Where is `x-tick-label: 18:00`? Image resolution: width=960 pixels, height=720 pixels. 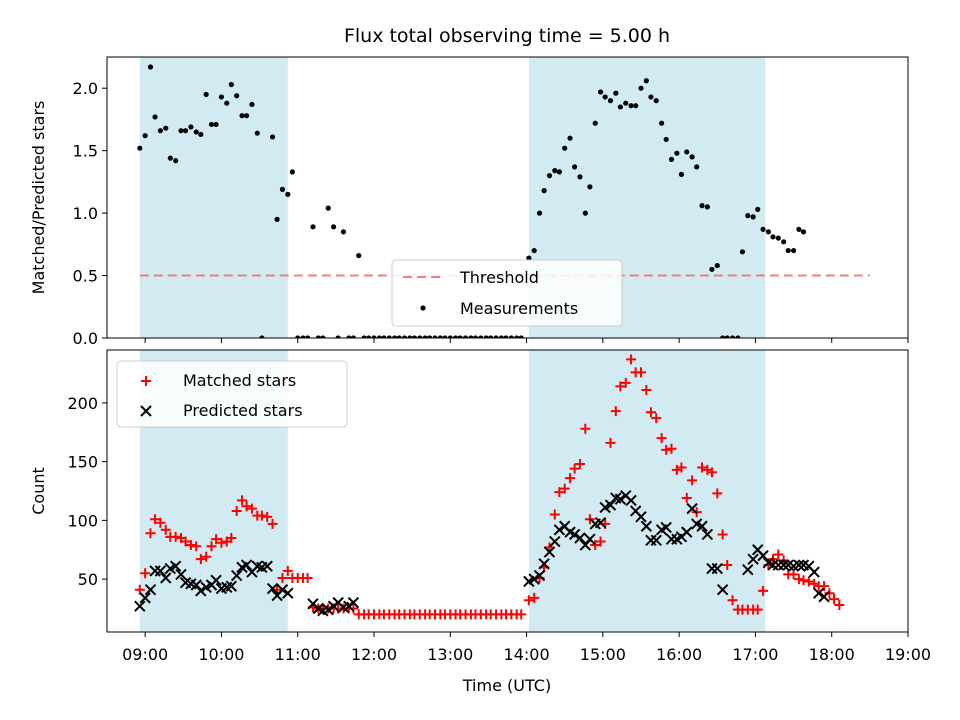 x-tick-label: 18:00 is located at coordinates (832, 654).